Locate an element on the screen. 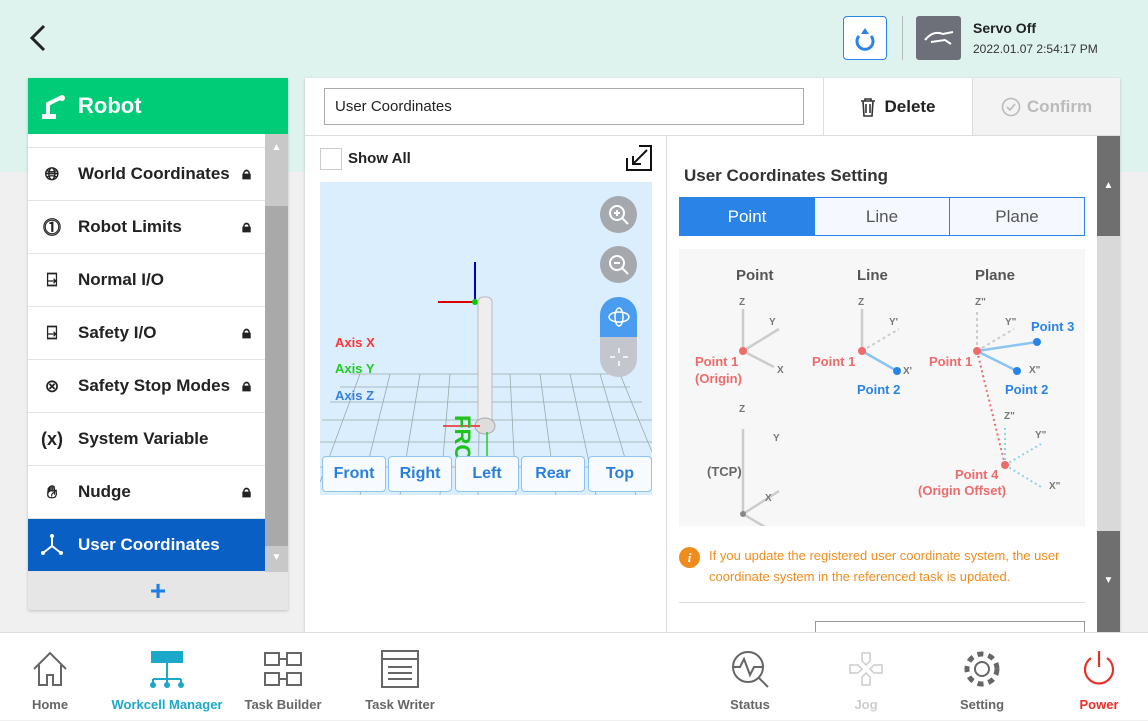 The image size is (1148, 721). svg-text: (Origin Offset) is located at coordinates (962, 490).